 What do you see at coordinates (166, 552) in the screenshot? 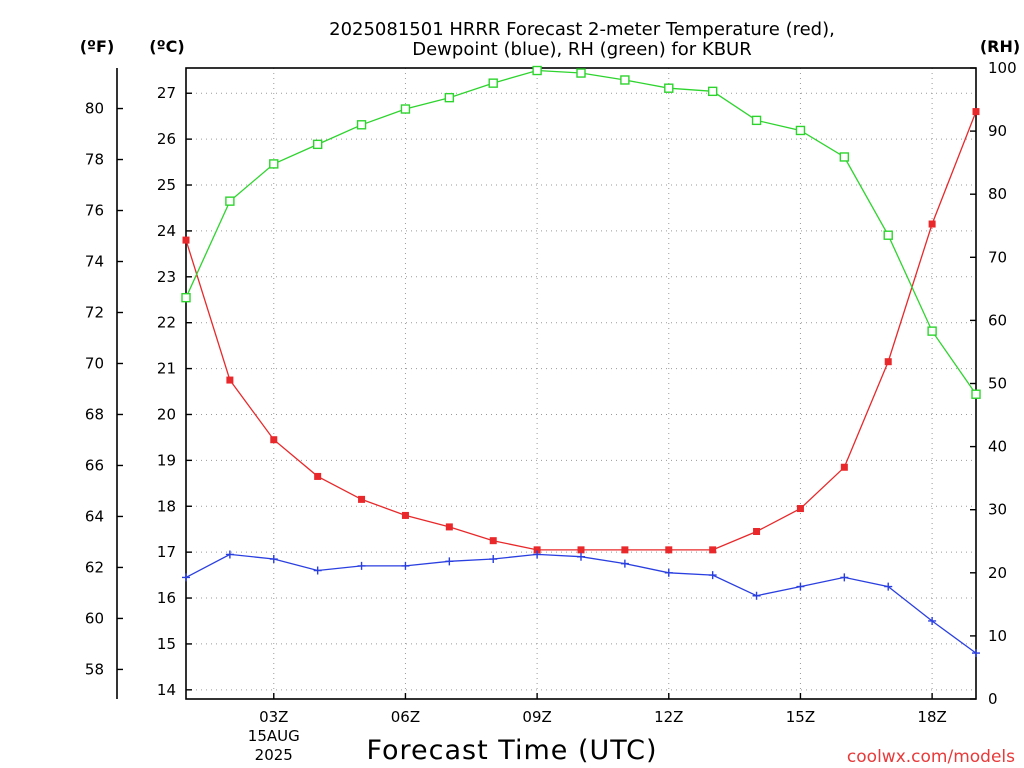
I see `celsius-tick-label: 17` at bounding box center [166, 552].